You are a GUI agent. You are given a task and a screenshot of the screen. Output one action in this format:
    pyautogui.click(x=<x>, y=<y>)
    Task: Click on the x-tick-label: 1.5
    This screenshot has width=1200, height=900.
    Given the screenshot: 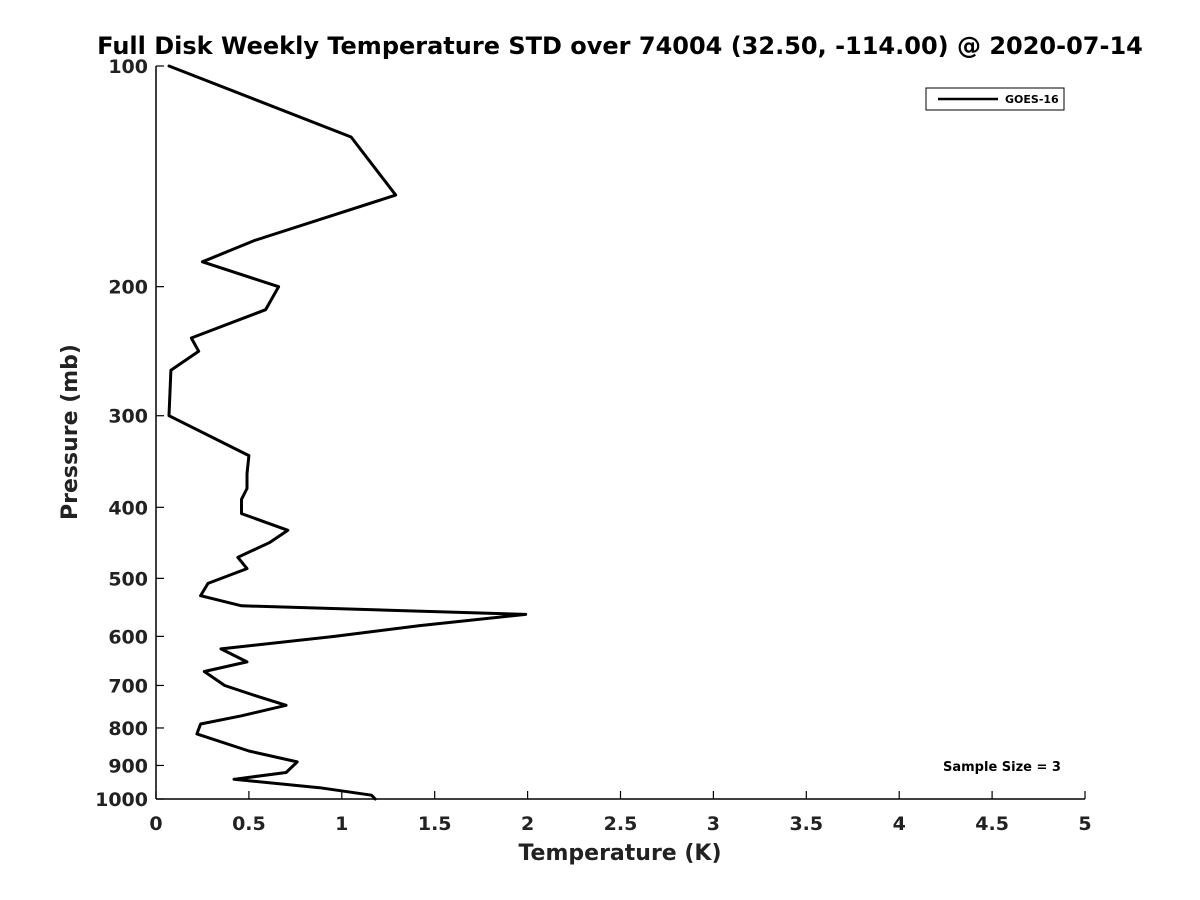 What is the action you would take?
    pyautogui.click(x=435, y=824)
    